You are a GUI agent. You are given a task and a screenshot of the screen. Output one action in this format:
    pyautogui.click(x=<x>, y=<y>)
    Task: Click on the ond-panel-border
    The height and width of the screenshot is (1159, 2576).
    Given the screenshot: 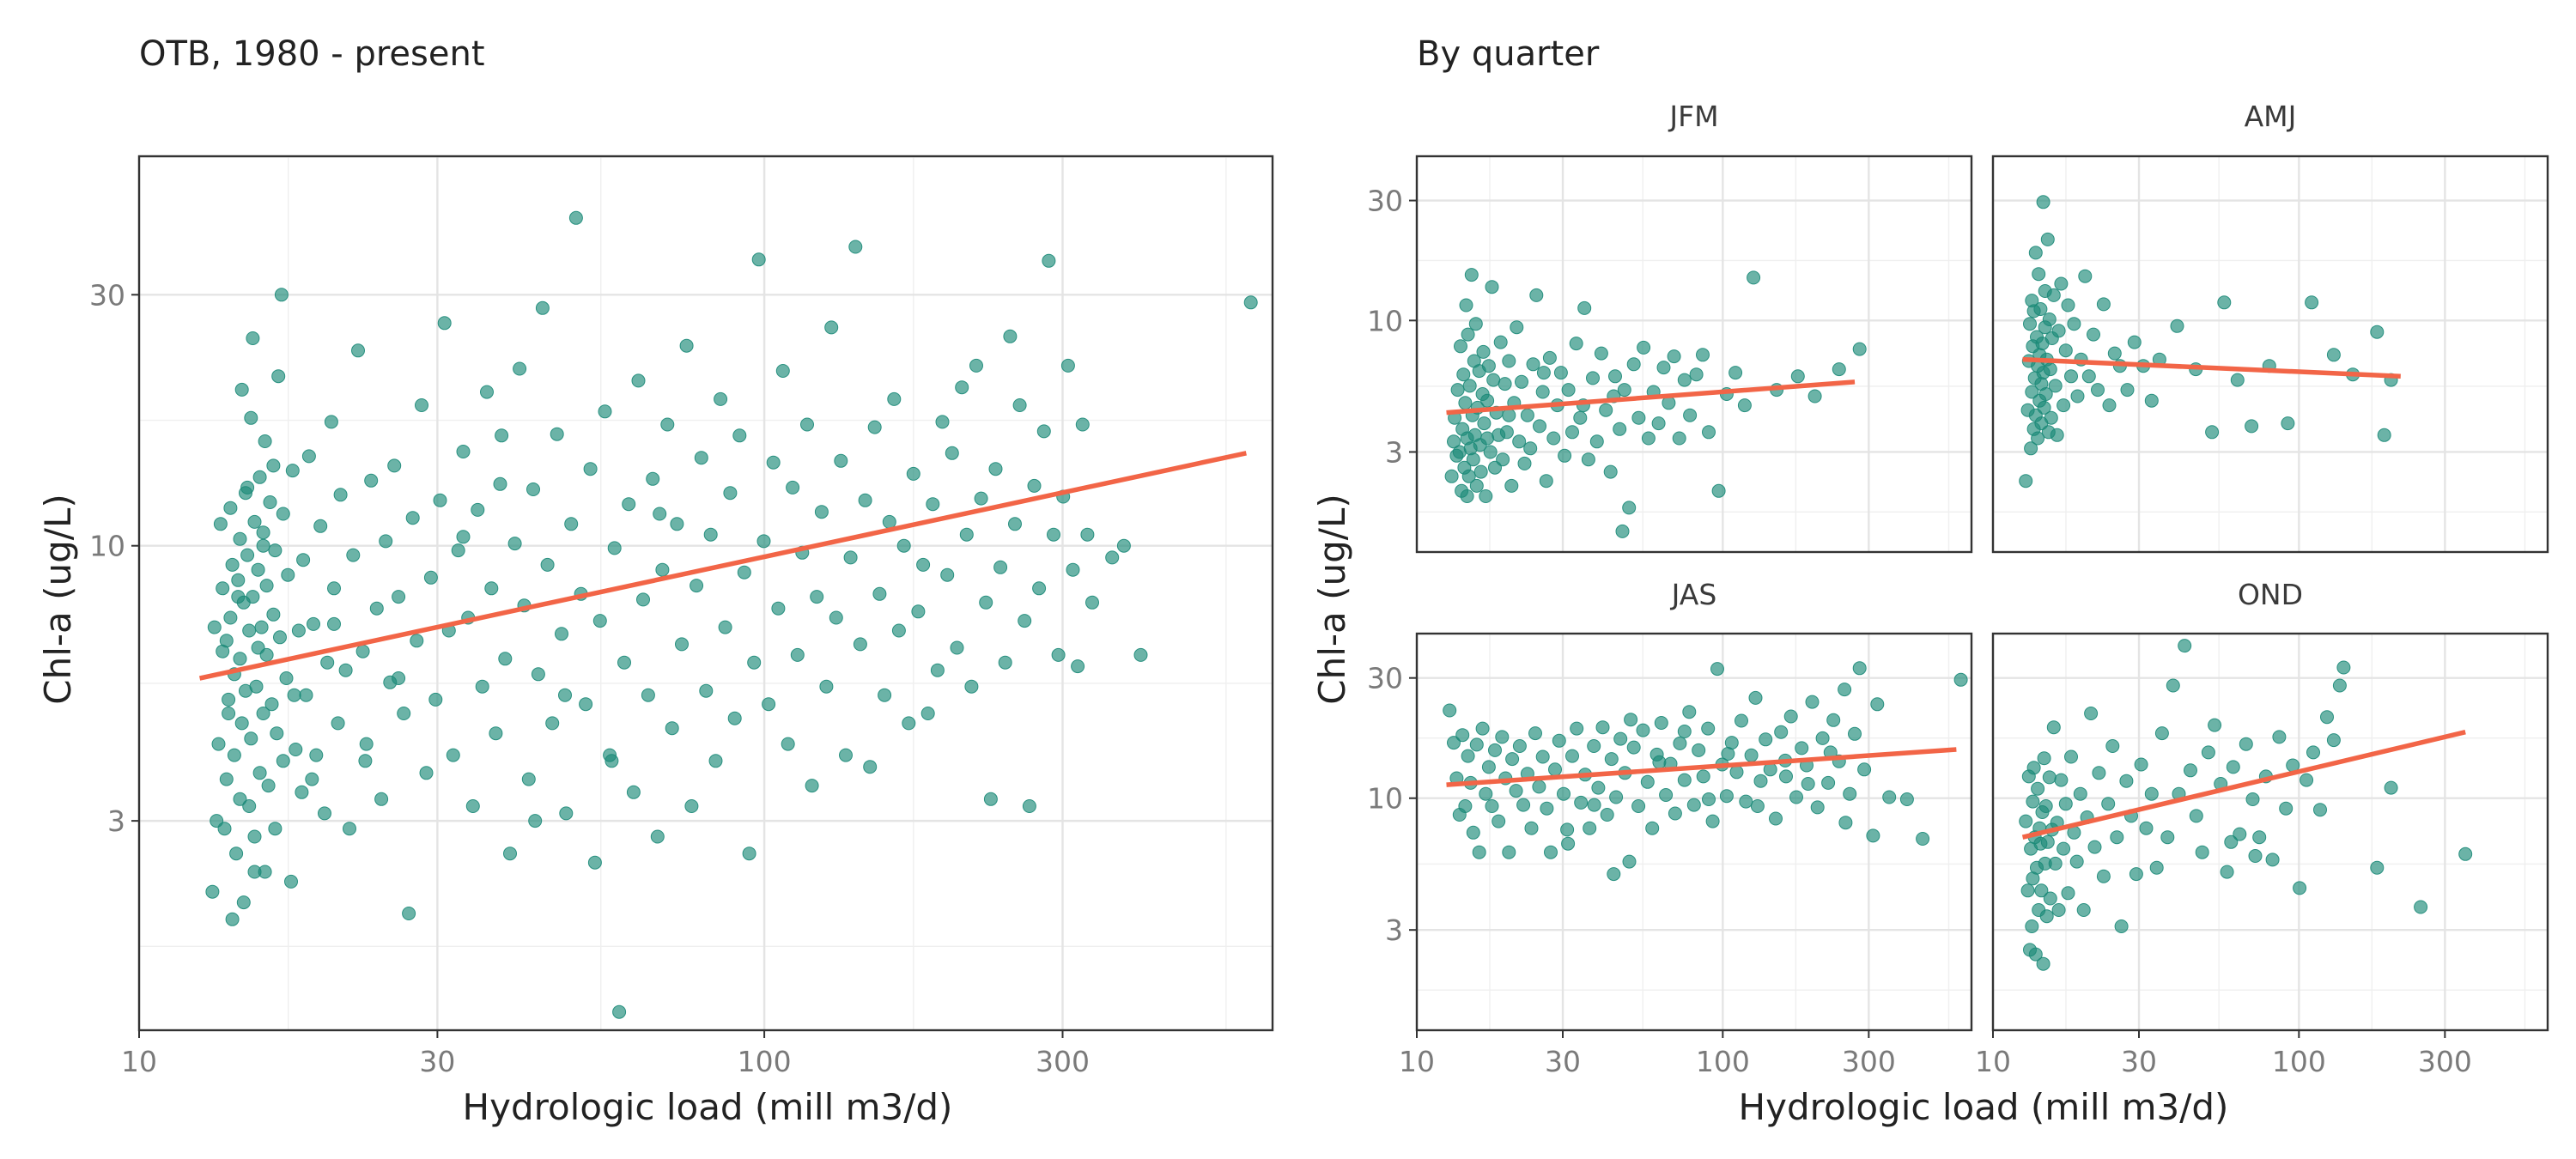 What is the action you would take?
    pyautogui.click(x=2270, y=832)
    